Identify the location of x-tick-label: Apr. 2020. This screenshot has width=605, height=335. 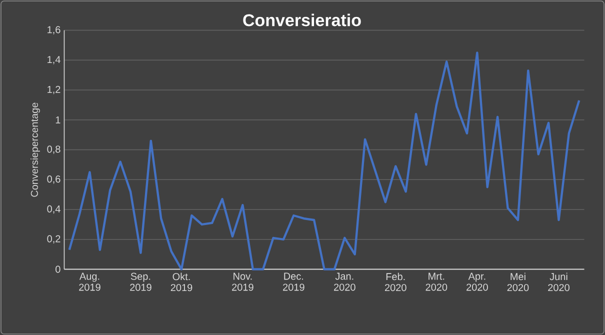
(477, 281).